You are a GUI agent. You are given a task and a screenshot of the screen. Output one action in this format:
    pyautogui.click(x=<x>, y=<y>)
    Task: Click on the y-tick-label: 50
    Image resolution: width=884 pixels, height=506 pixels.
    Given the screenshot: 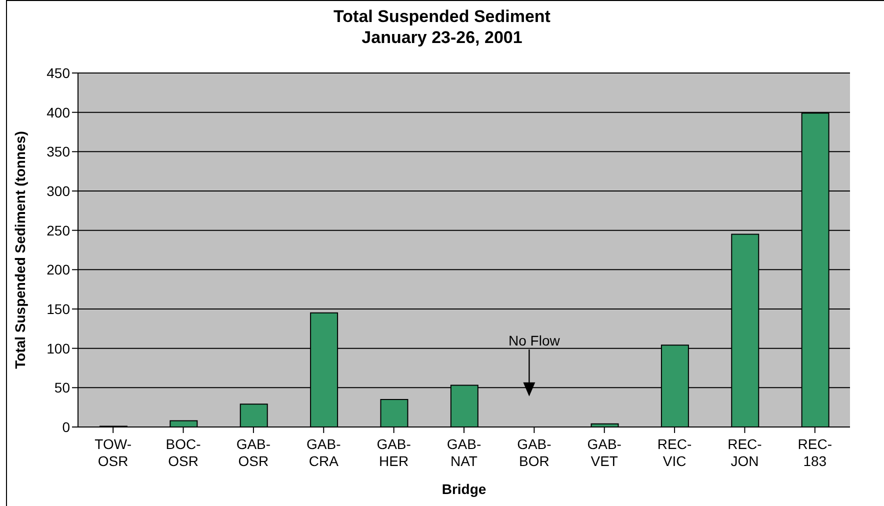 What is the action you would take?
    pyautogui.click(x=62, y=388)
    